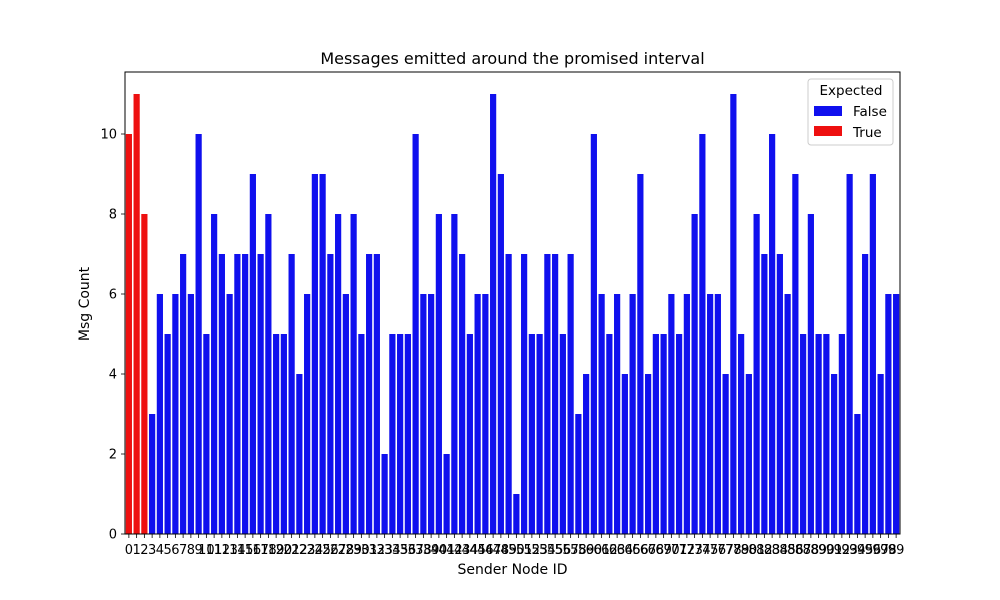 The image size is (1000, 600). What do you see at coordinates (253, 550) in the screenshot?
I see `x-tick-label: 16` at bounding box center [253, 550].